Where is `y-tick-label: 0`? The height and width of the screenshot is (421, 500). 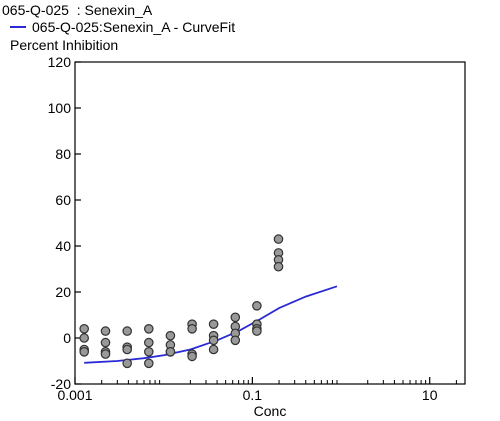 y-tick-label: 0 is located at coordinates (67, 338).